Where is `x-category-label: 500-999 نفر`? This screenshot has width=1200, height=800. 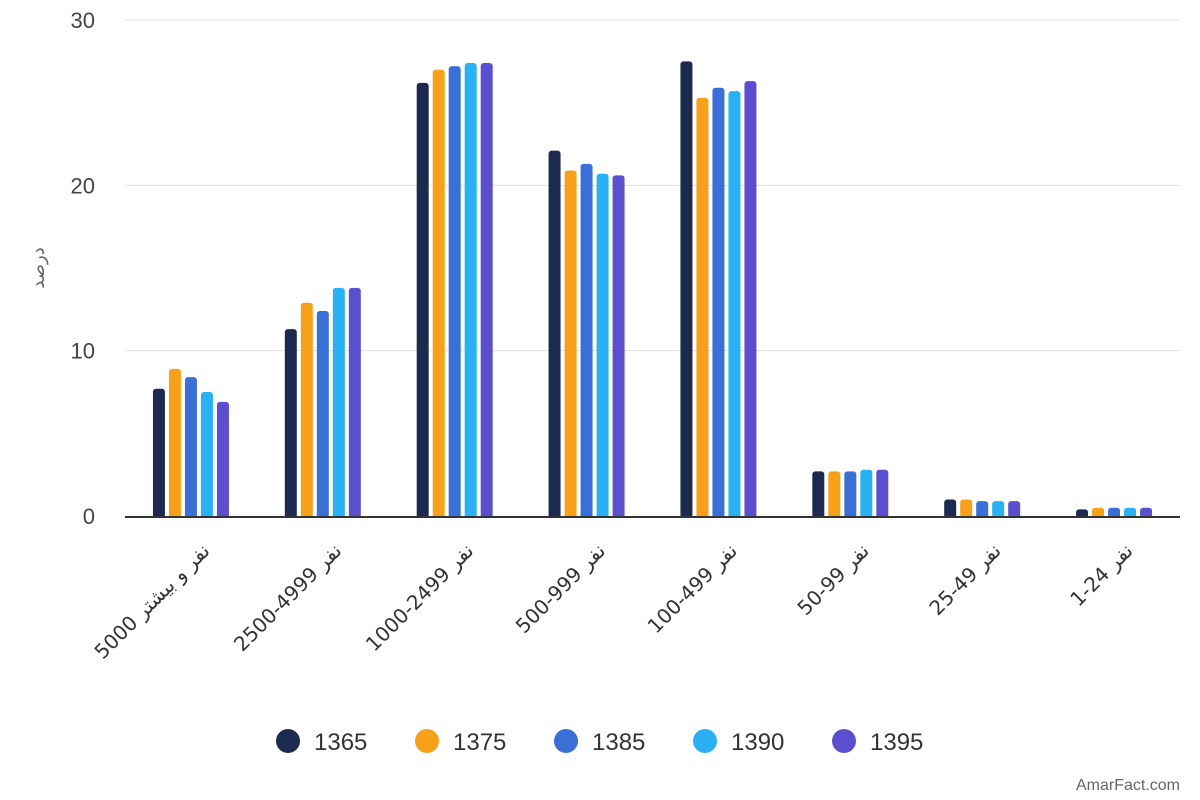 x-category-label: 500-999 نفر is located at coordinates (560, 588).